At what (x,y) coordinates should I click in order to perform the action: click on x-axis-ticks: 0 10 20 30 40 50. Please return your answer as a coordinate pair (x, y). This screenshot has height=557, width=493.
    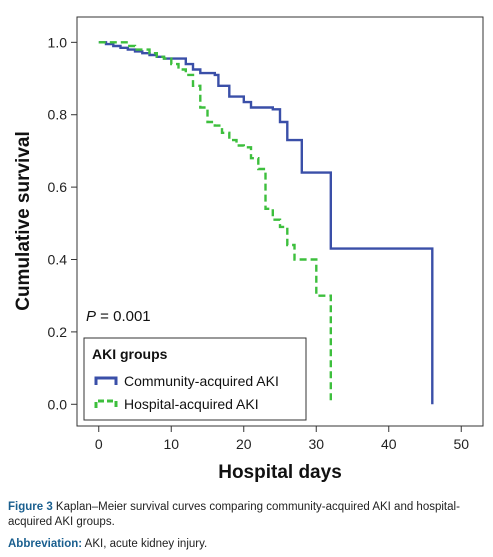
    Looking at the image, I should click on (282, 439).